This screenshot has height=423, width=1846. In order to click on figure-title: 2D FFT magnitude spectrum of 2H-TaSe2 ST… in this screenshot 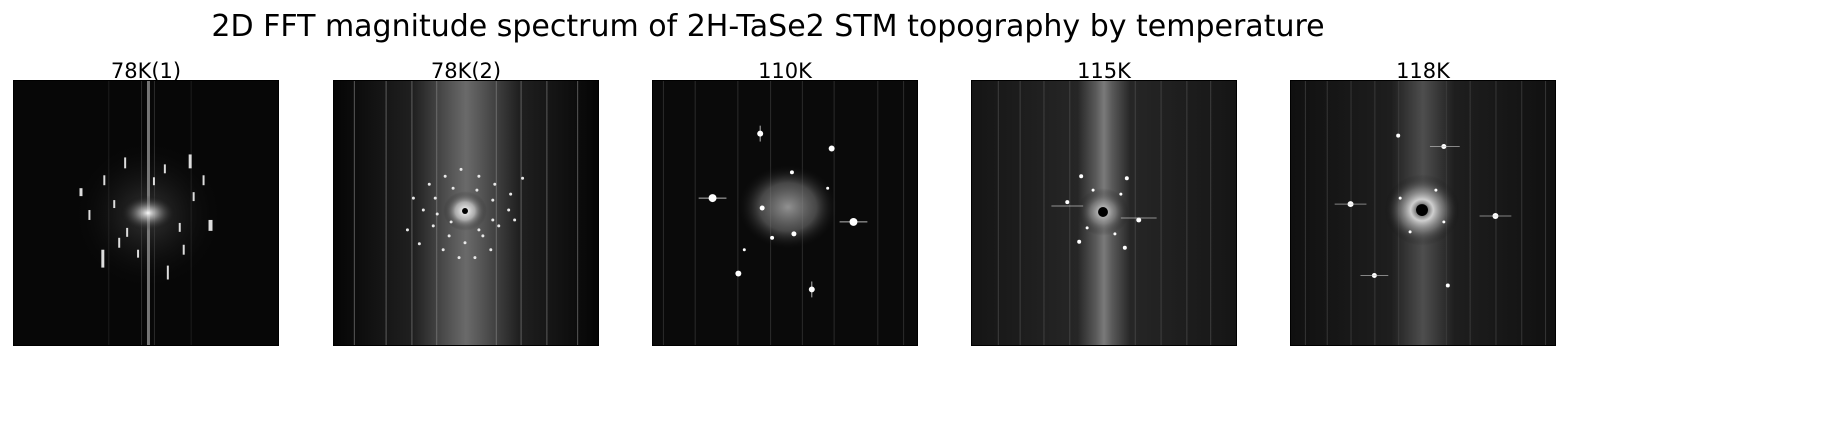, I will do `click(768, 26)`.